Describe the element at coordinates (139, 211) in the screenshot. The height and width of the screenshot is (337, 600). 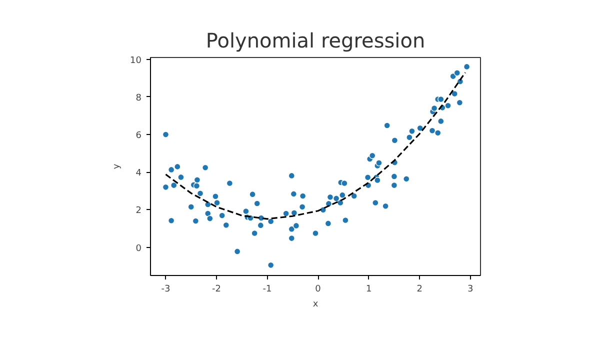
I see `y-tick-label: 2` at that location.